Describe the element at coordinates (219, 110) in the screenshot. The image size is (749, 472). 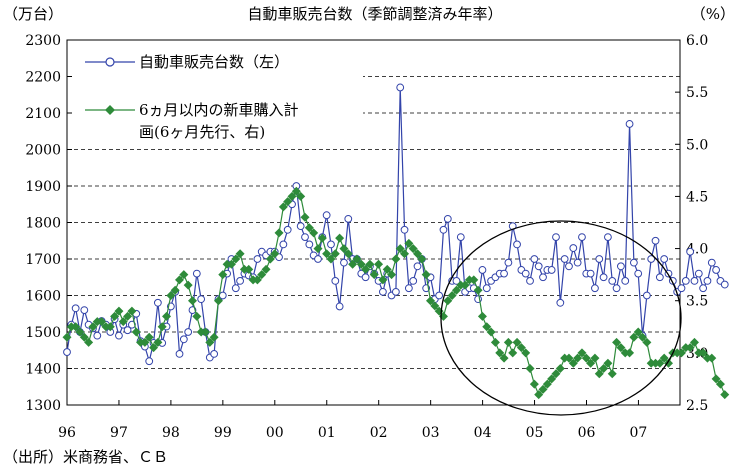
I see `legend-label-purchase-plans-line1: 6ヵ月以内の新車購入計` at that location.